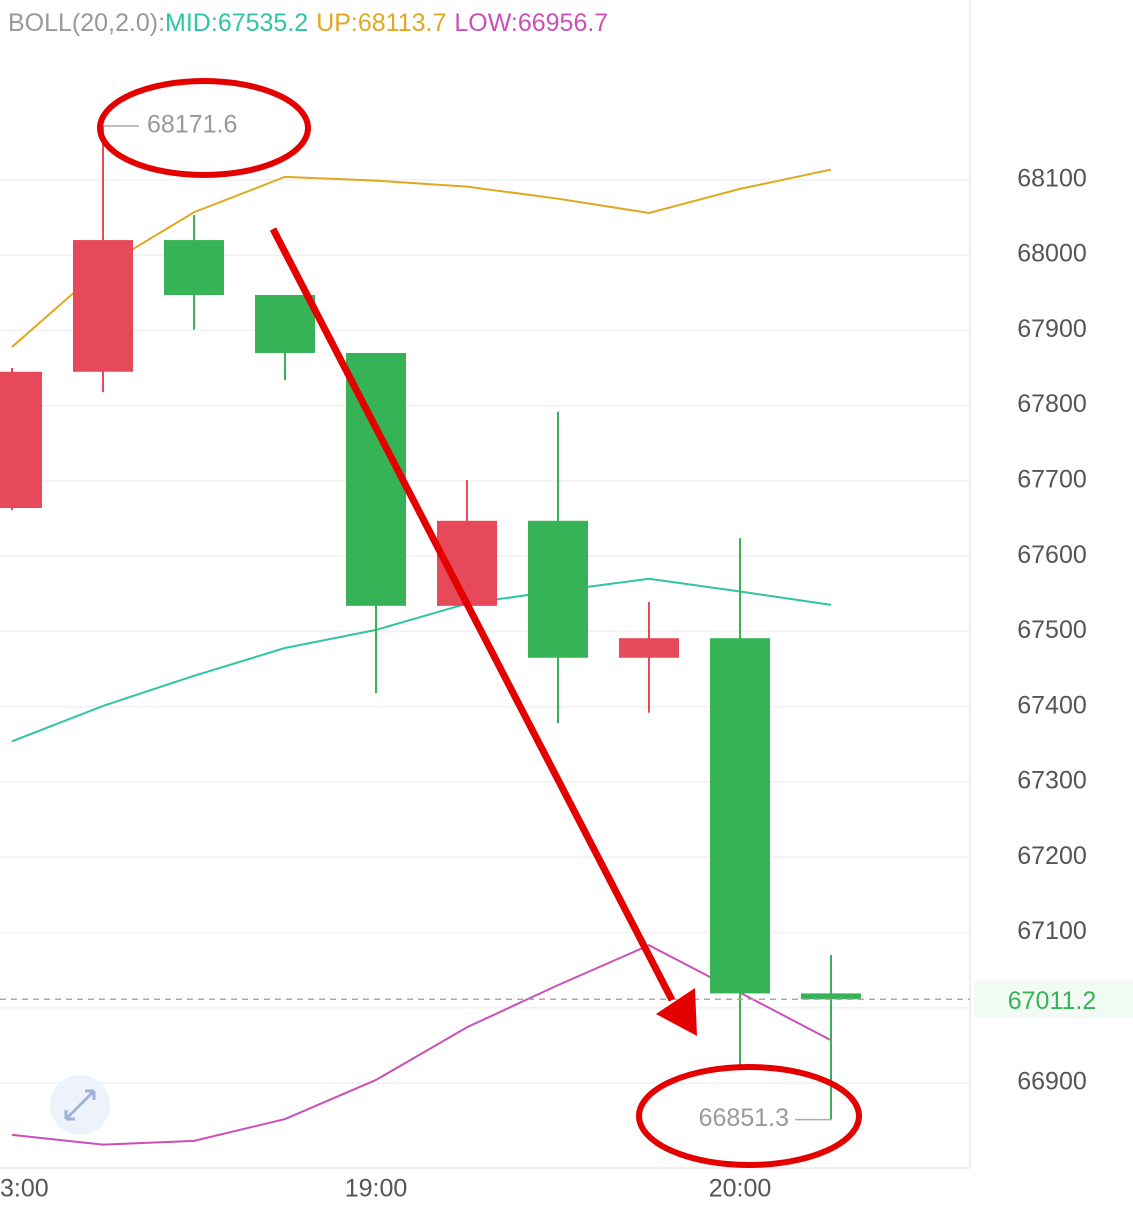 This screenshot has width=1133, height=1213. I want to click on last-price-label: 67011.2, so click(1052, 1001).